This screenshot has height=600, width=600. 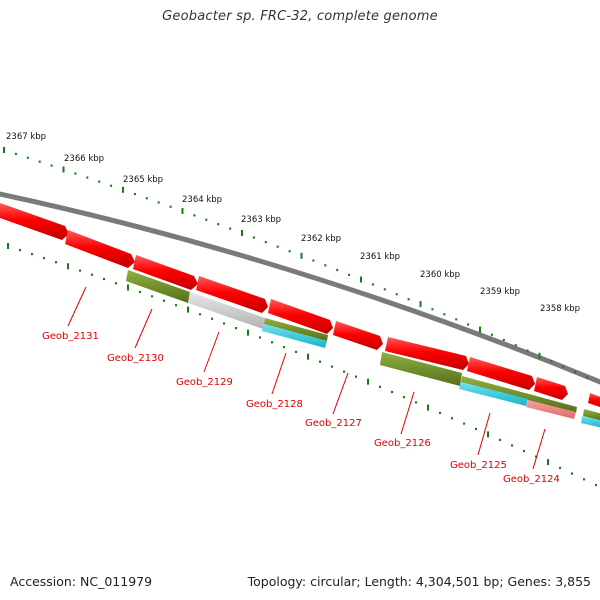 What do you see at coordinates (402, 443) in the screenshot?
I see `gene-label: Geob_2126` at bounding box center [402, 443].